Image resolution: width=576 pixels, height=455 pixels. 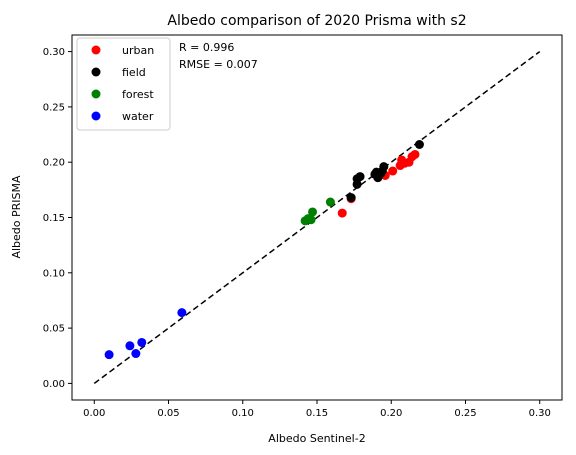 I want to click on y-tick-label: 0.30, so click(x=54, y=52).